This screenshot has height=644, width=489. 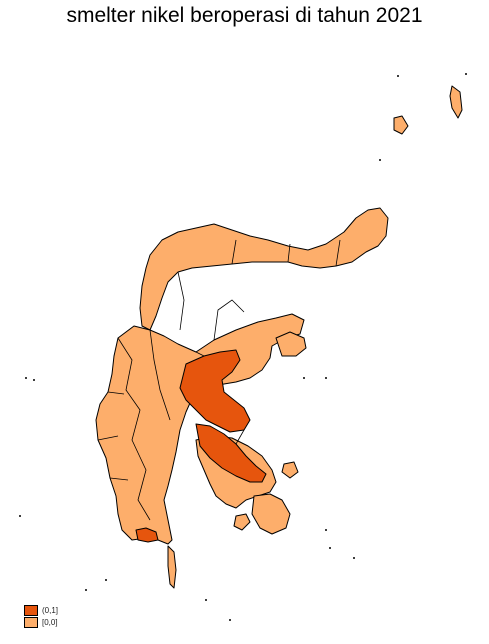 What do you see at coordinates (50, 622) in the screenshot?
I see `legend-label-low: [0,0]` at bounding box center [50, 622].